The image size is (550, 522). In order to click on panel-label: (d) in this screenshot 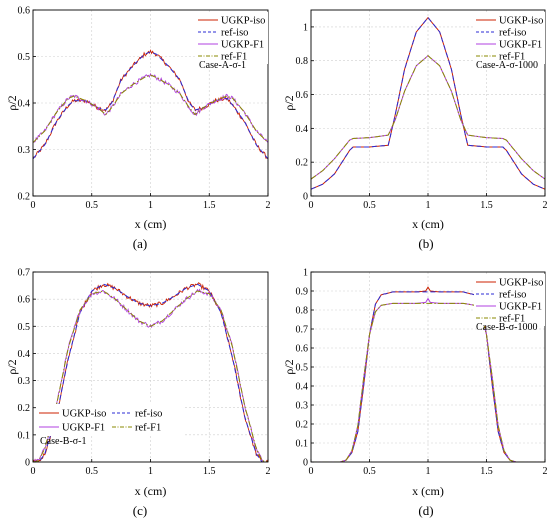, I will do `click(425, 510)`.